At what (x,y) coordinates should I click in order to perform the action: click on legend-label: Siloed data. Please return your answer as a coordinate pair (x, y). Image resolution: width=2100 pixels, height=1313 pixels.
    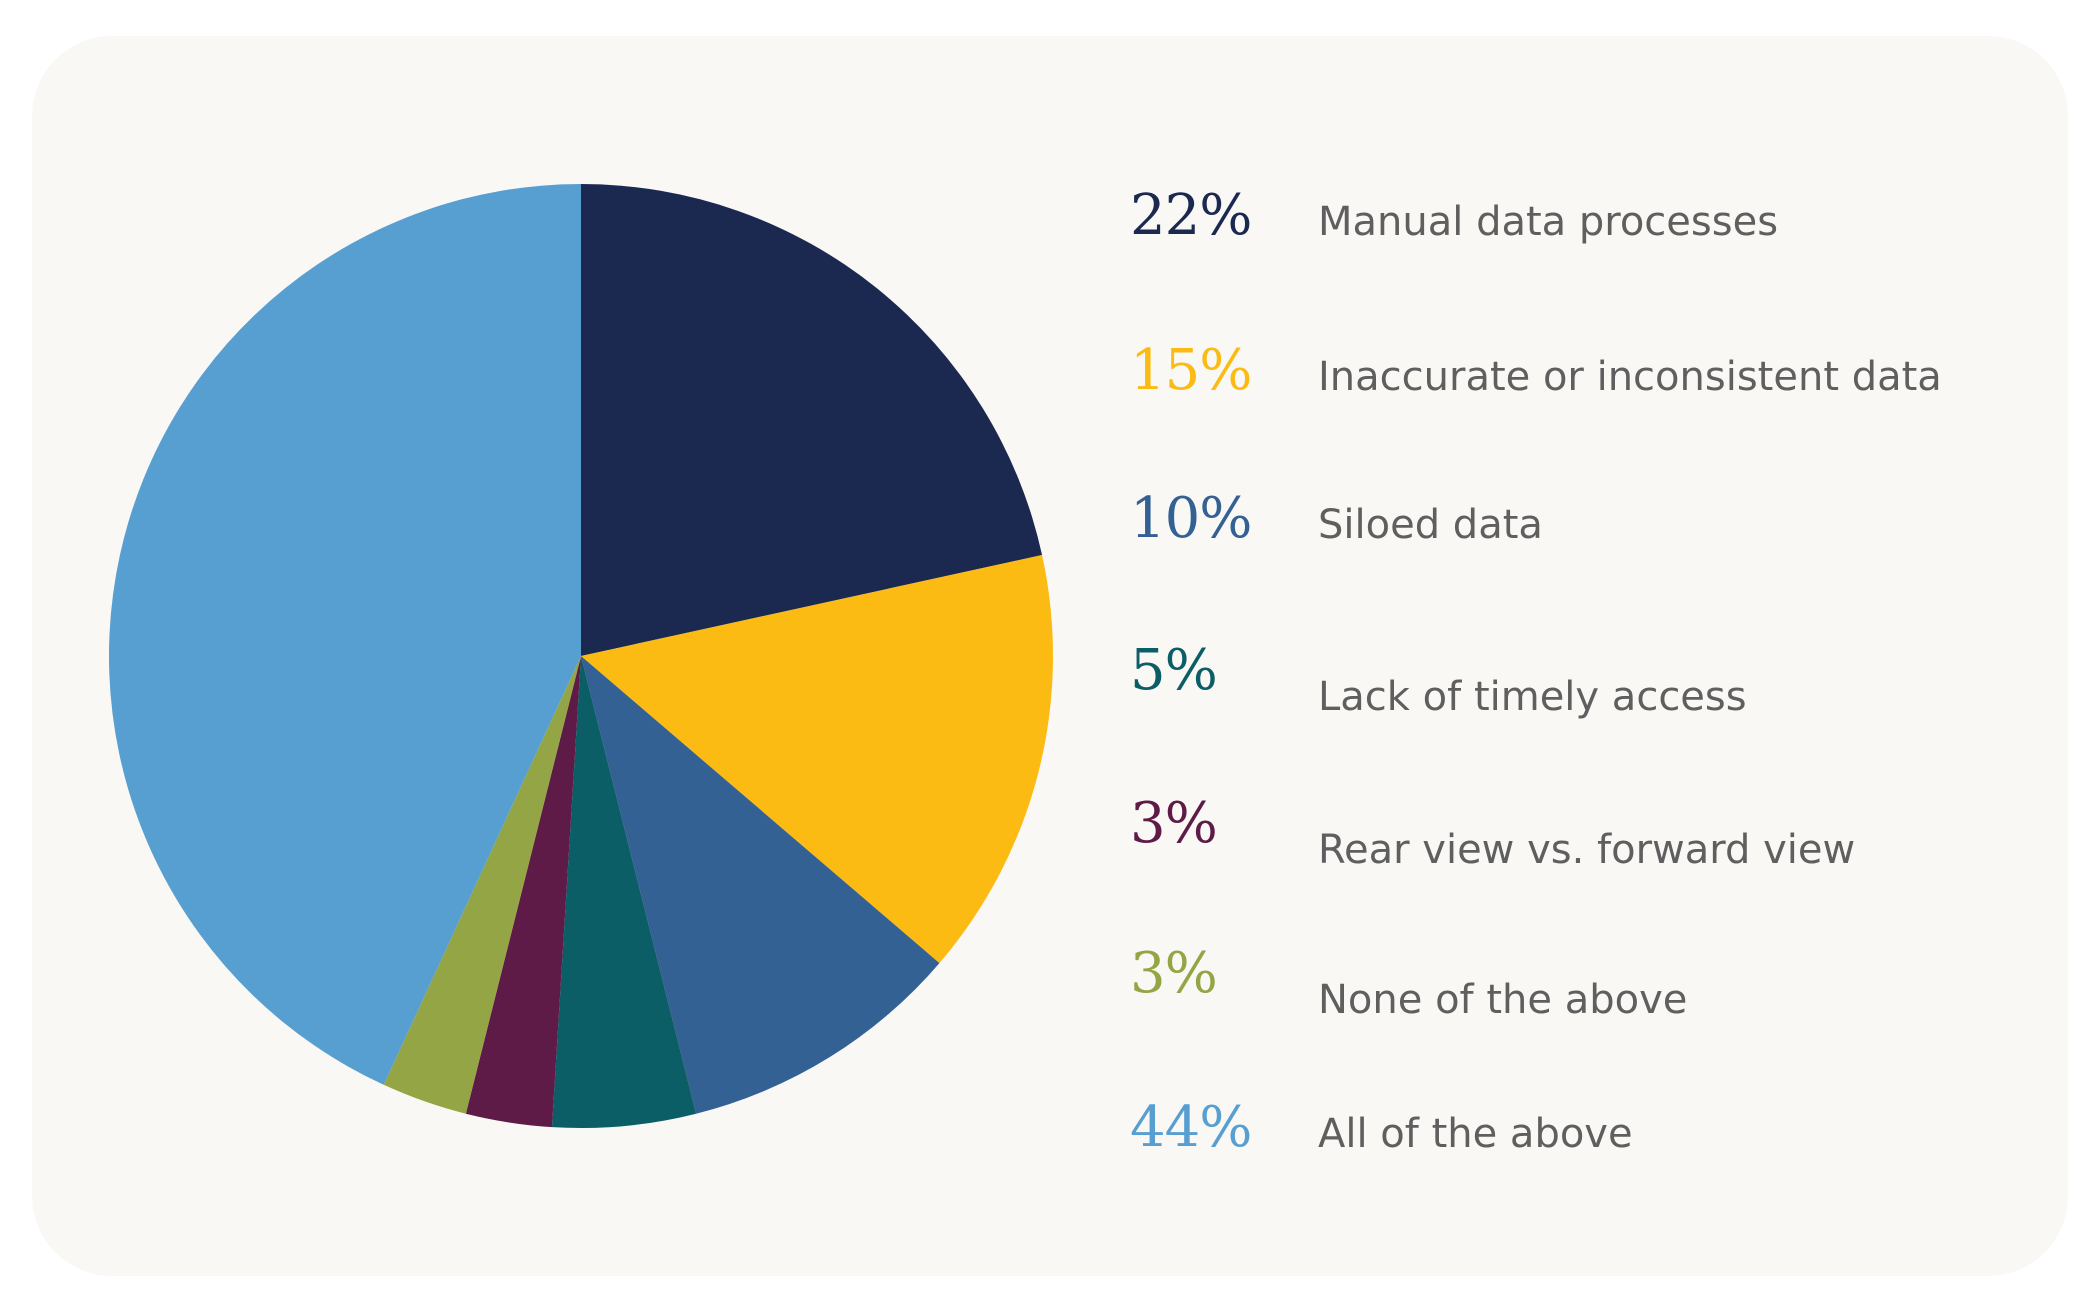
    Looking at the image, I should click on (1430, 525).